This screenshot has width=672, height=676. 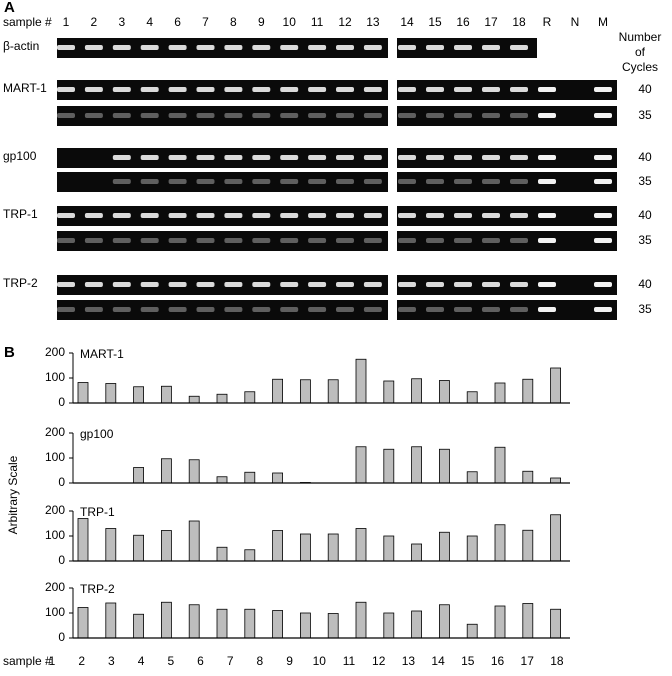 What do you see at coordinates (81, 661) in the screenshot?
I see `x-tick-label: 2` at bounding box center [81, 661].